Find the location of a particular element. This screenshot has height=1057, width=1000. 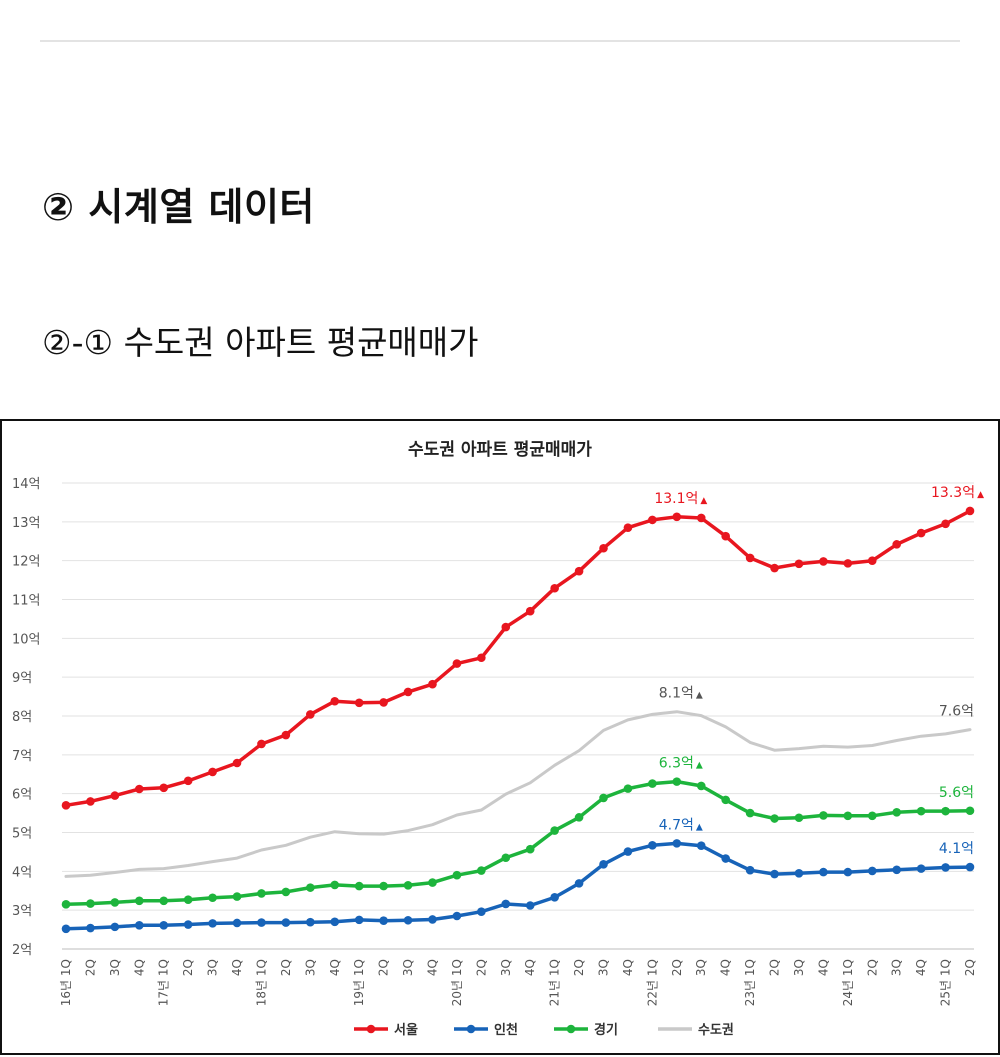

legend-item-gyeonggi: 경기 is located at coordinates (586, 1030).